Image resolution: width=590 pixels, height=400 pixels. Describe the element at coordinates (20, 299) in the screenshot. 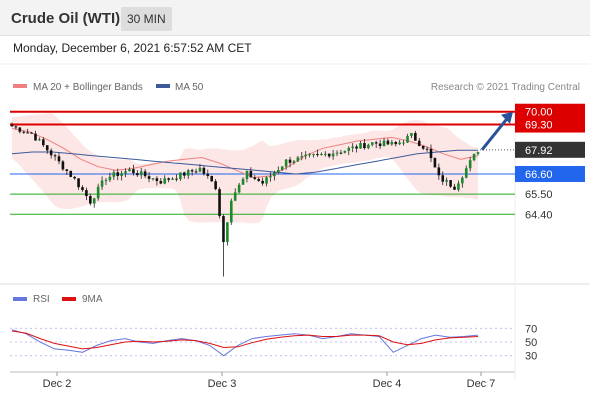

I see `rsi-legend-swatch` at that location.